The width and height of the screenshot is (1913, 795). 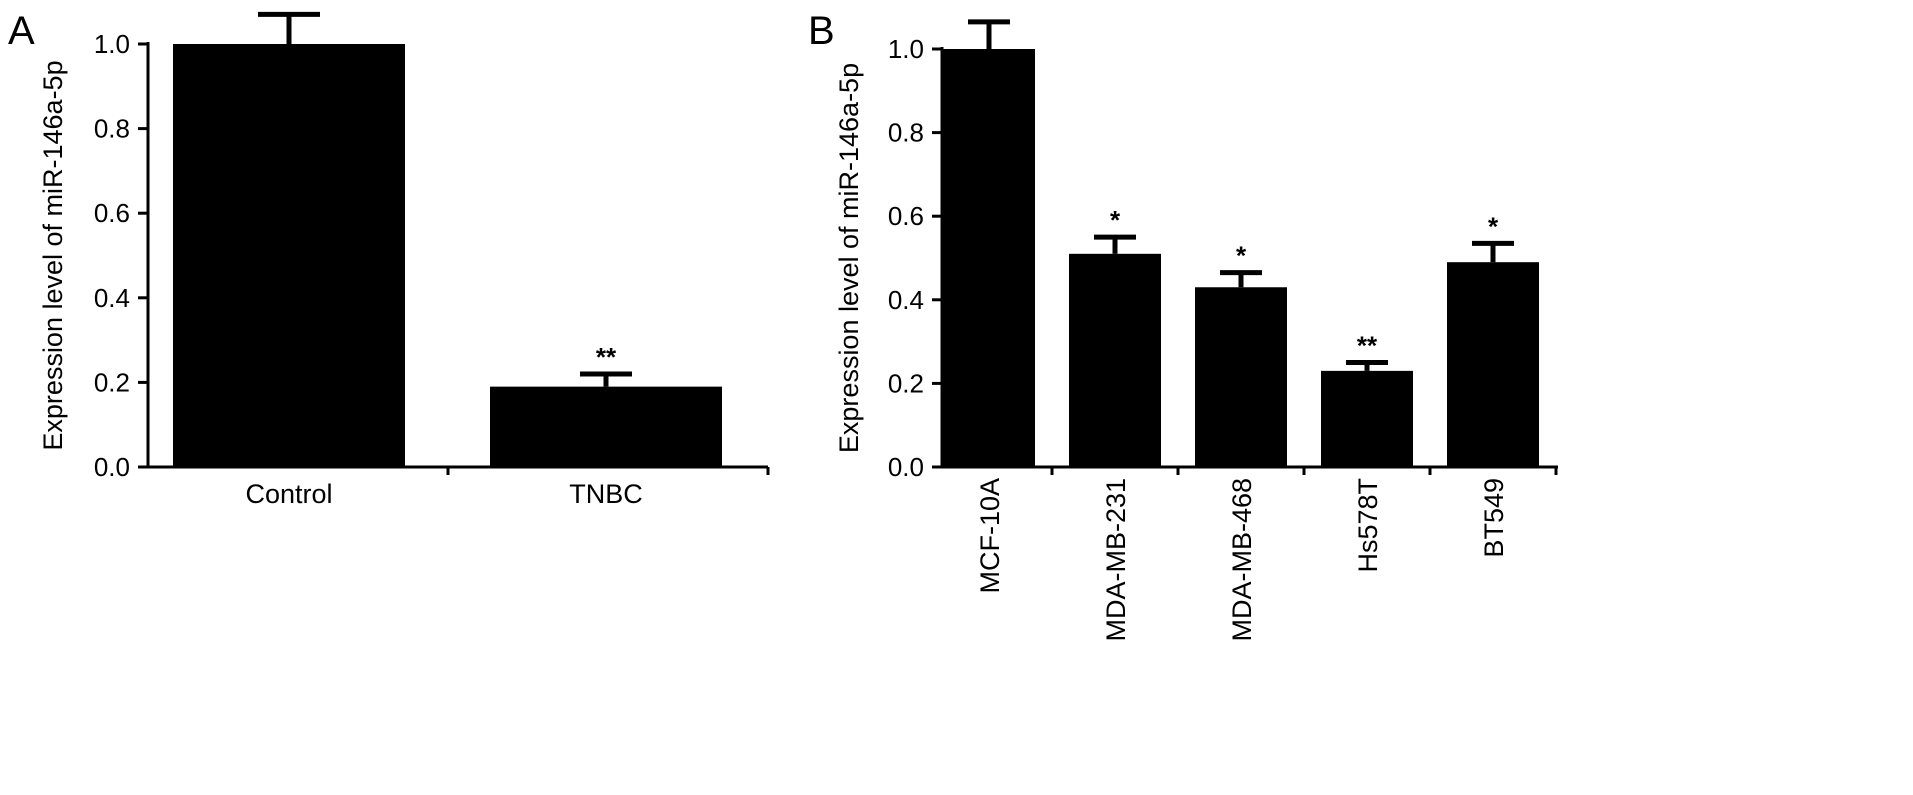 I want to click on x-category-label: TNBC, so click(x=606, y=494).